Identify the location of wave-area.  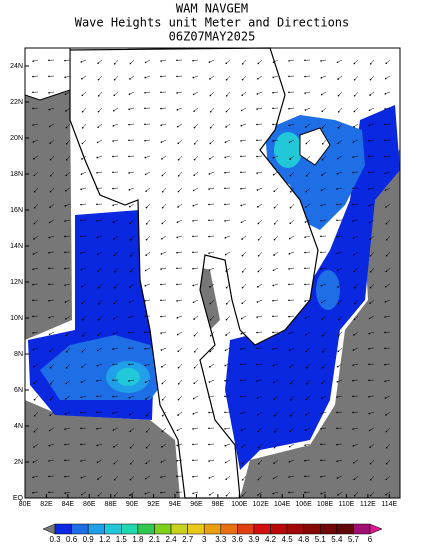
(288, 150).